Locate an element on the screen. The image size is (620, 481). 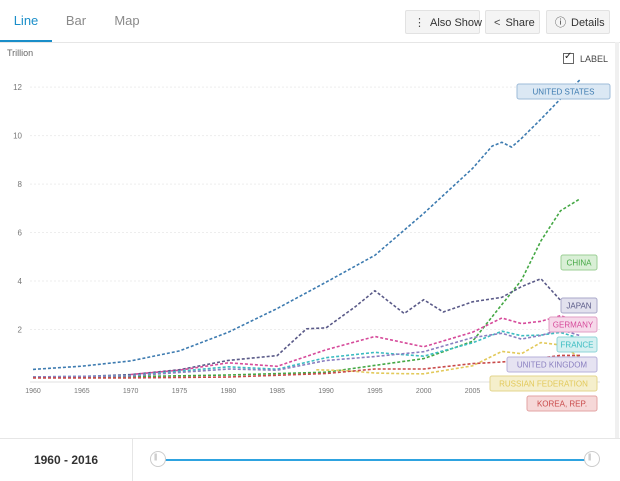
series-label-text: CHINA is located at coordinates (580, 263).